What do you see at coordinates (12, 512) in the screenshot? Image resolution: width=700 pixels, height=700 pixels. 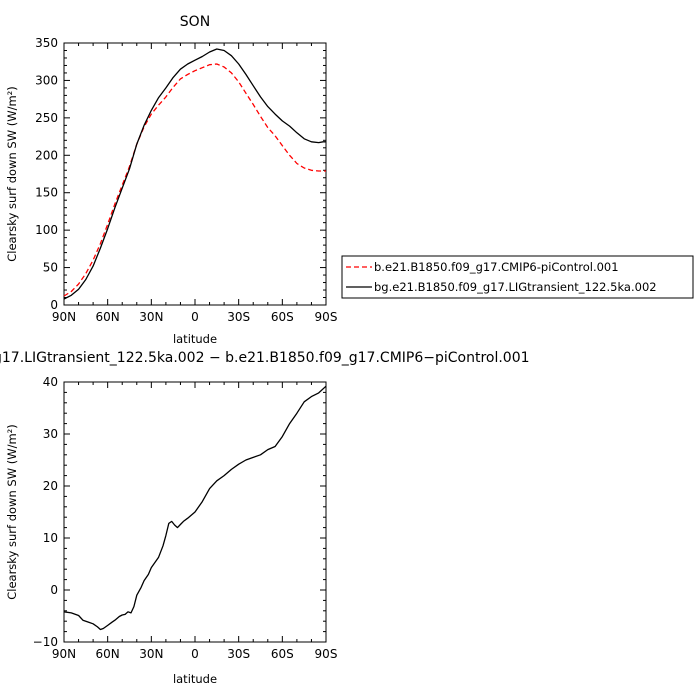 I see `bottom-y-axis-title: Clearsky surf down SW (W/m²)` at bounding box center [12, 512].